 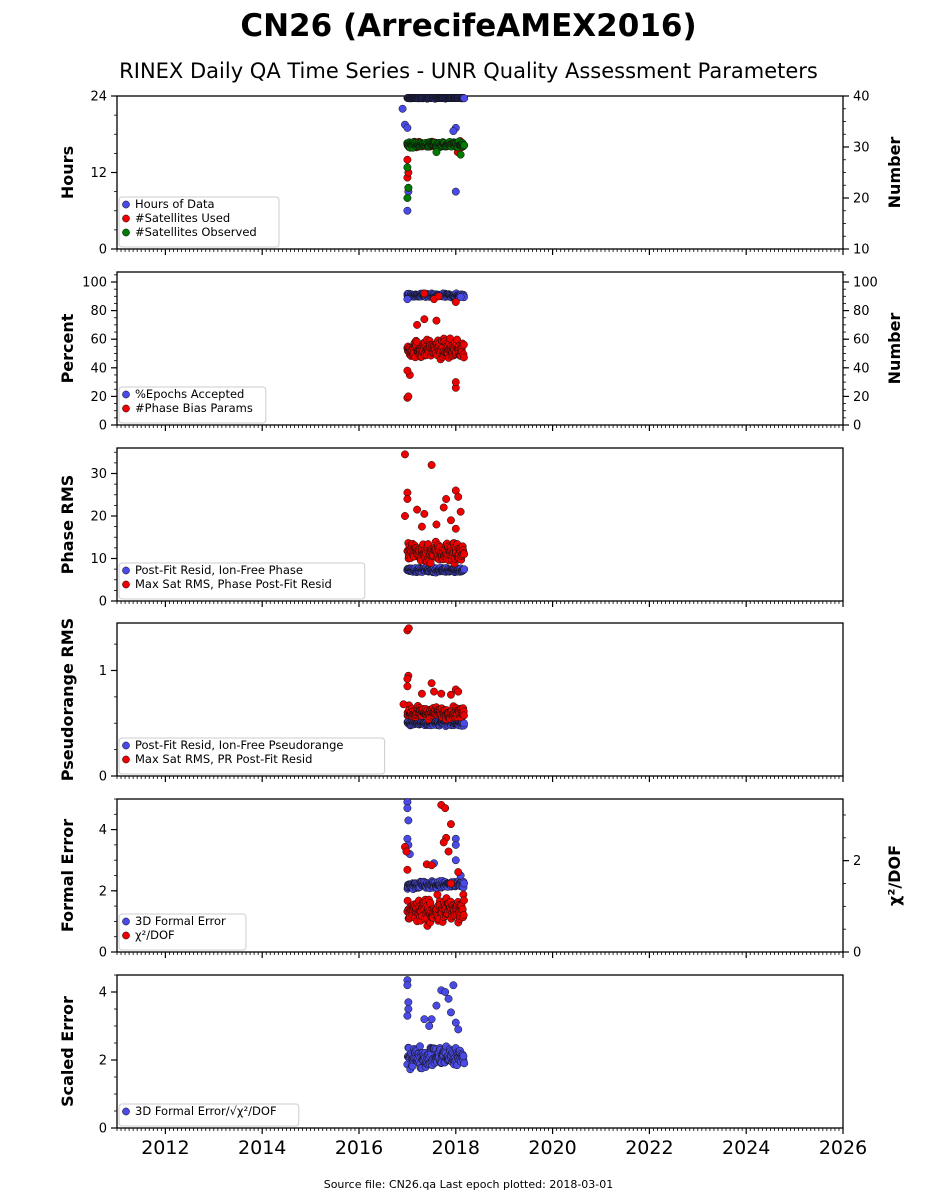 I want to click on legend-label: Max Sat RMS, PR Post-Fit Resid, so click(x=223, y=759).